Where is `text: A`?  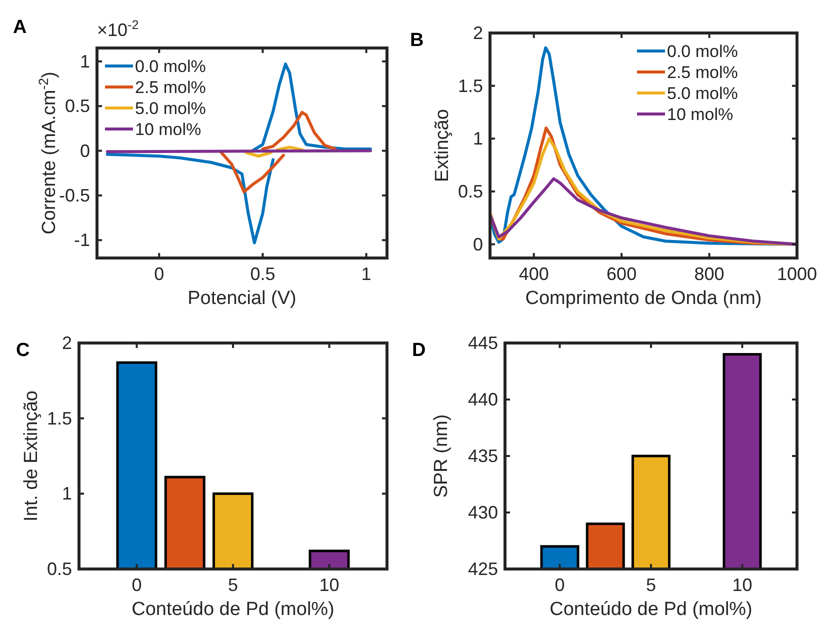
text: A is located at coordinates (20, 27).